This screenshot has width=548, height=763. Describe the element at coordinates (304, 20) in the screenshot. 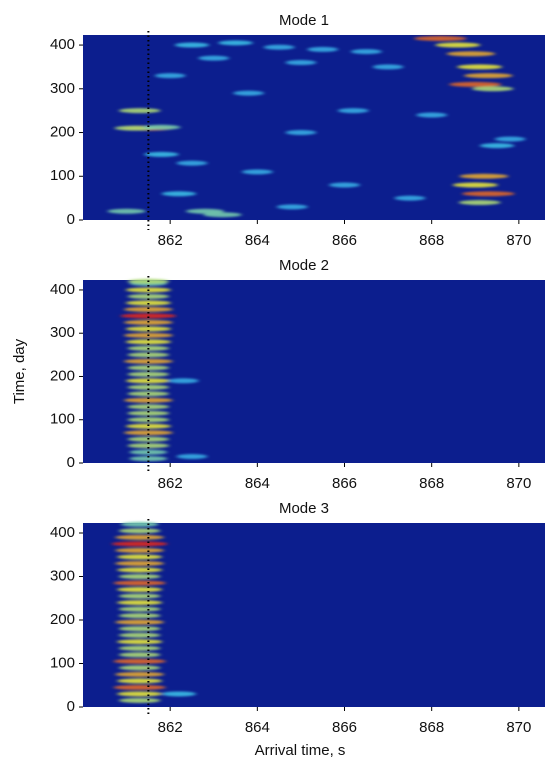

I see `panel-title: Mode 1` at that location.